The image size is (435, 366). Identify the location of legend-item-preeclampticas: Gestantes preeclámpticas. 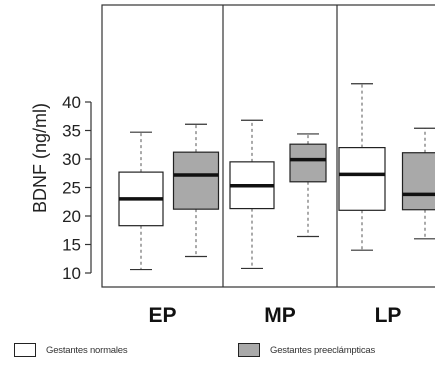
(306, 350).